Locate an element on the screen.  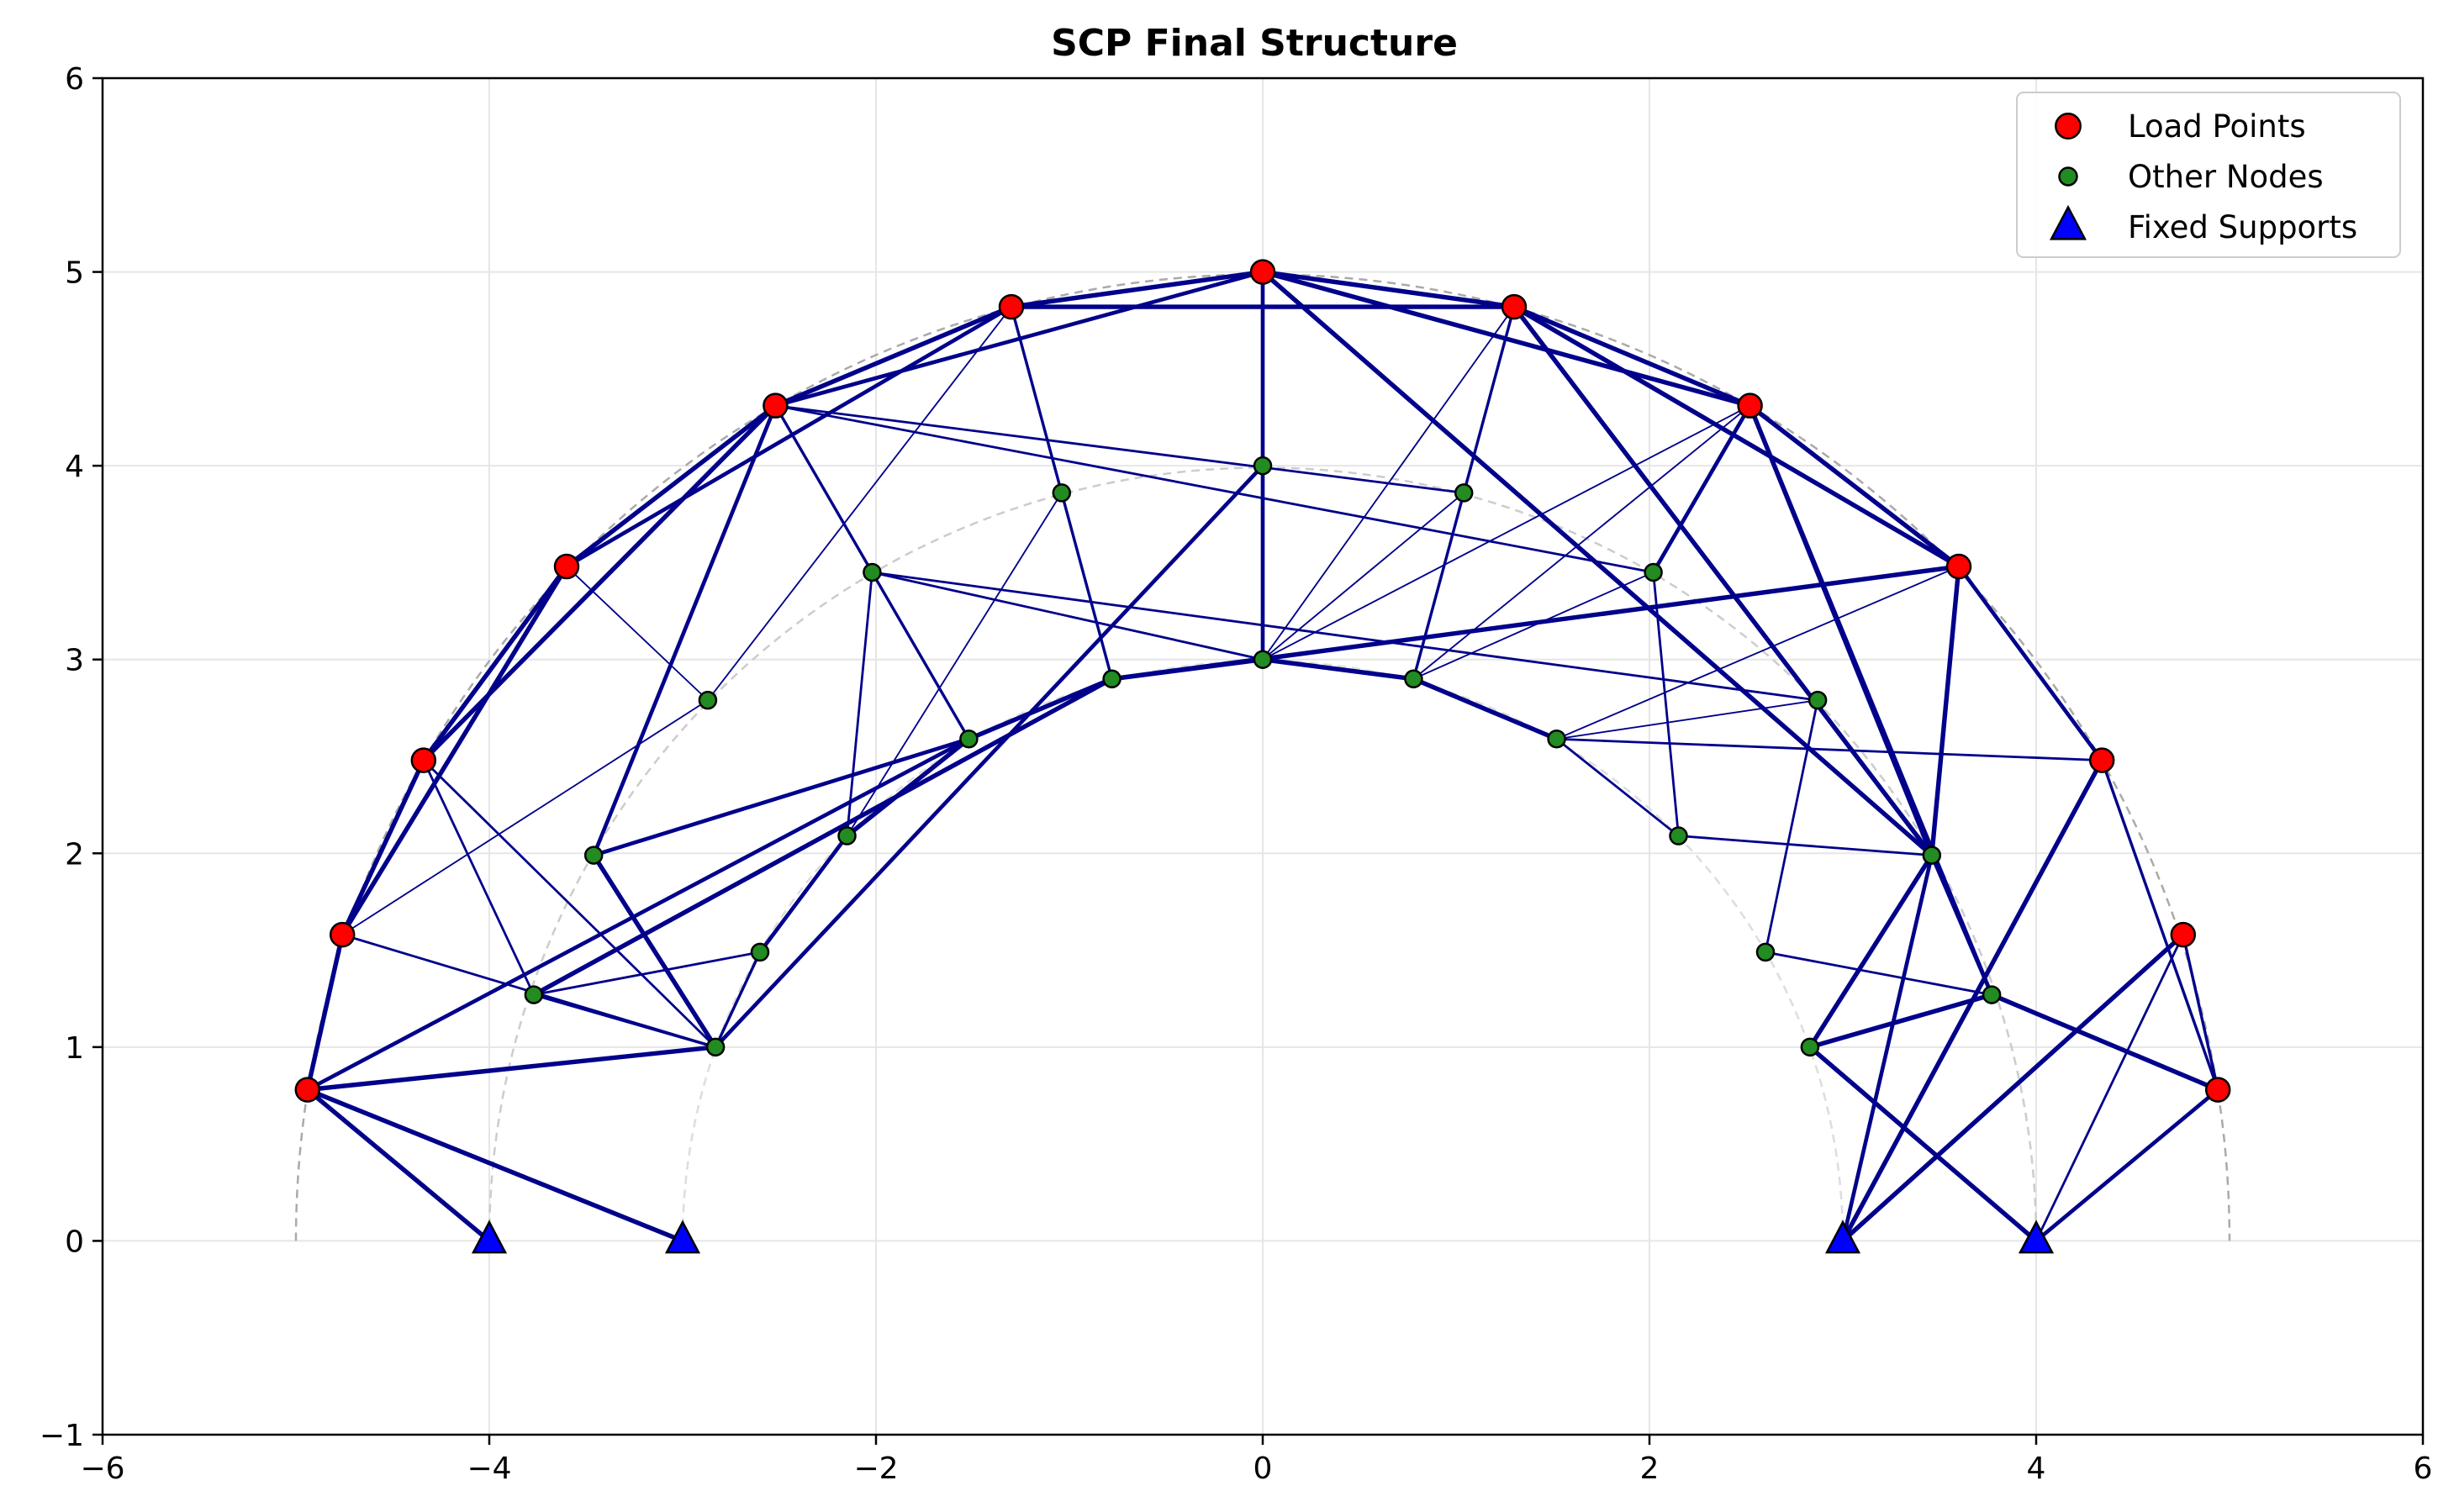
legend-marker is located at coordinates (2068, 222).